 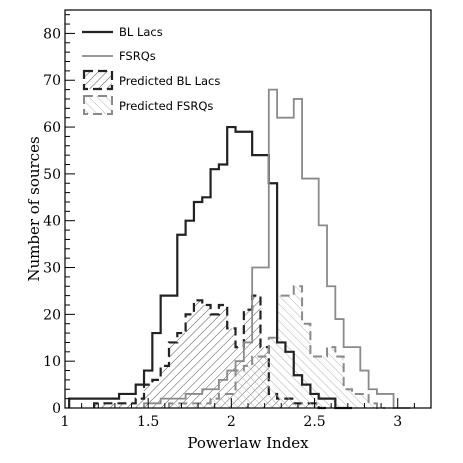 I want to click on y-tick-label: 40, so click(x=52, y=222).